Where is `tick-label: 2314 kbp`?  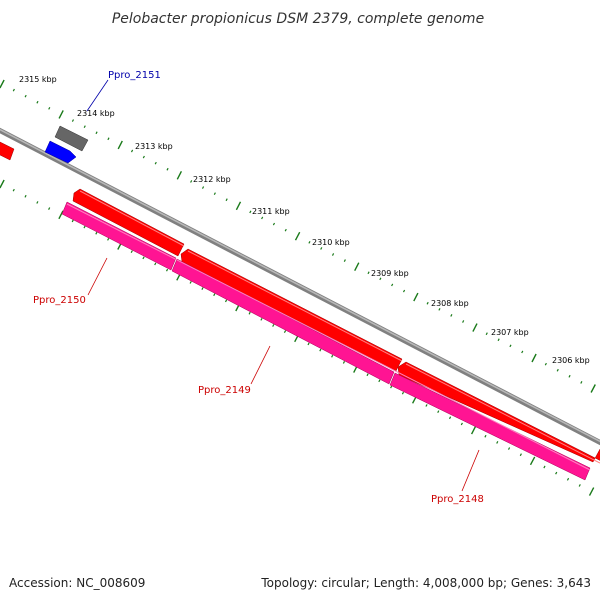 tick-label: 2314 kbp is located at coordinates (96, 113).